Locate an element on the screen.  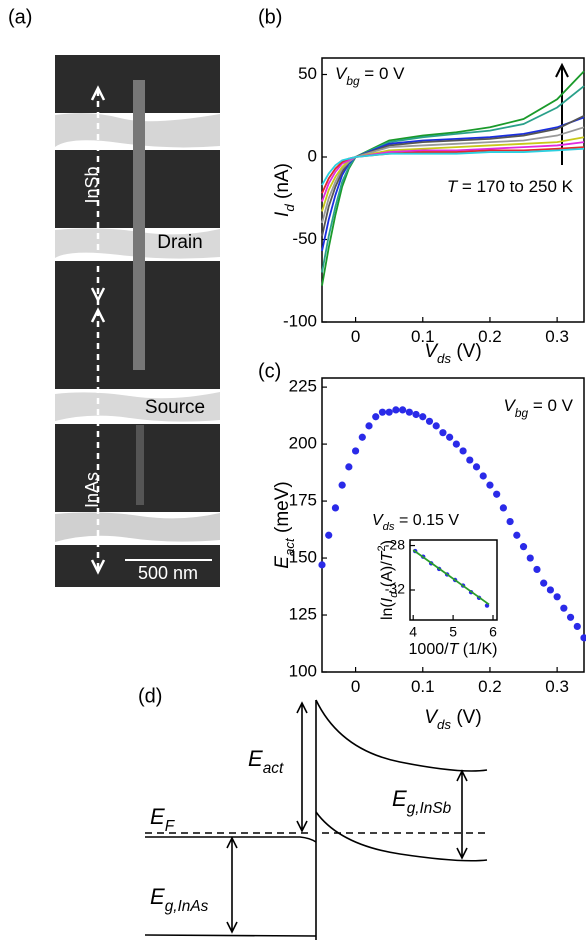
arrow is located at coordinates (232, 885).